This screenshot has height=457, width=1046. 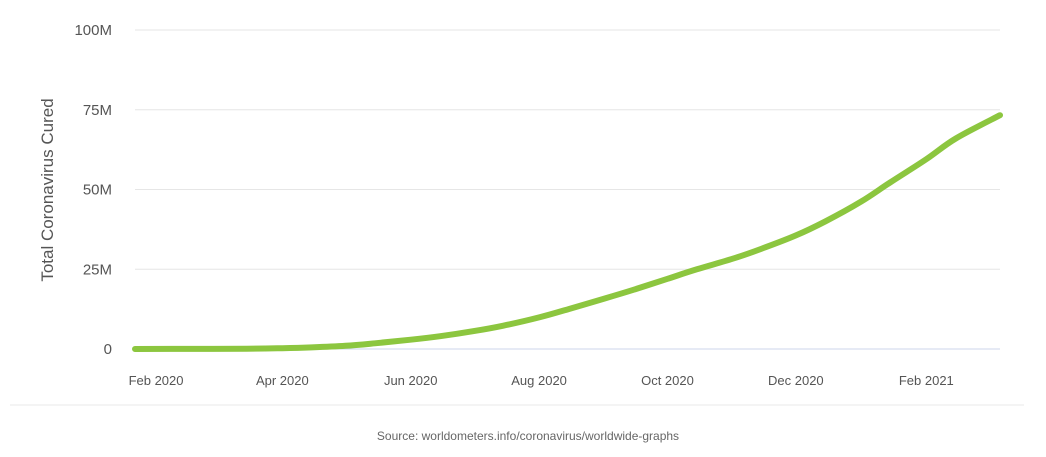 I want to click on y-tick-label: 0, so click(x=108, y=349).